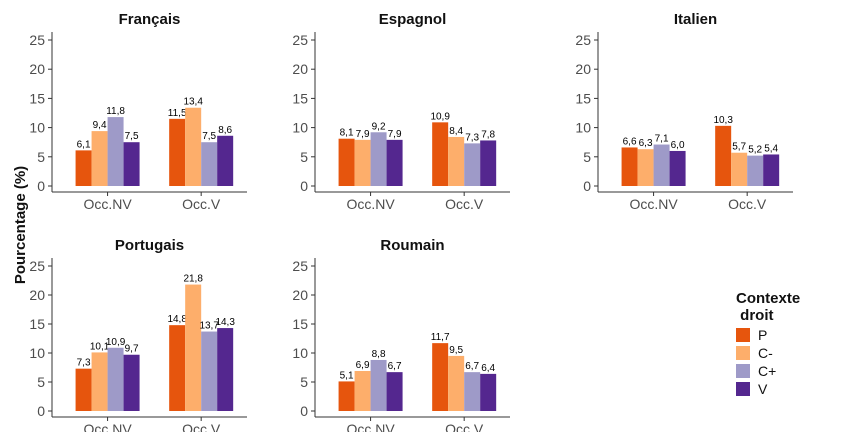 The image size is (858, 432). What do you see at coordinates (395, 366) in the screenshot?
I see `data-label: 6,7` at bounding box center [395, 366].